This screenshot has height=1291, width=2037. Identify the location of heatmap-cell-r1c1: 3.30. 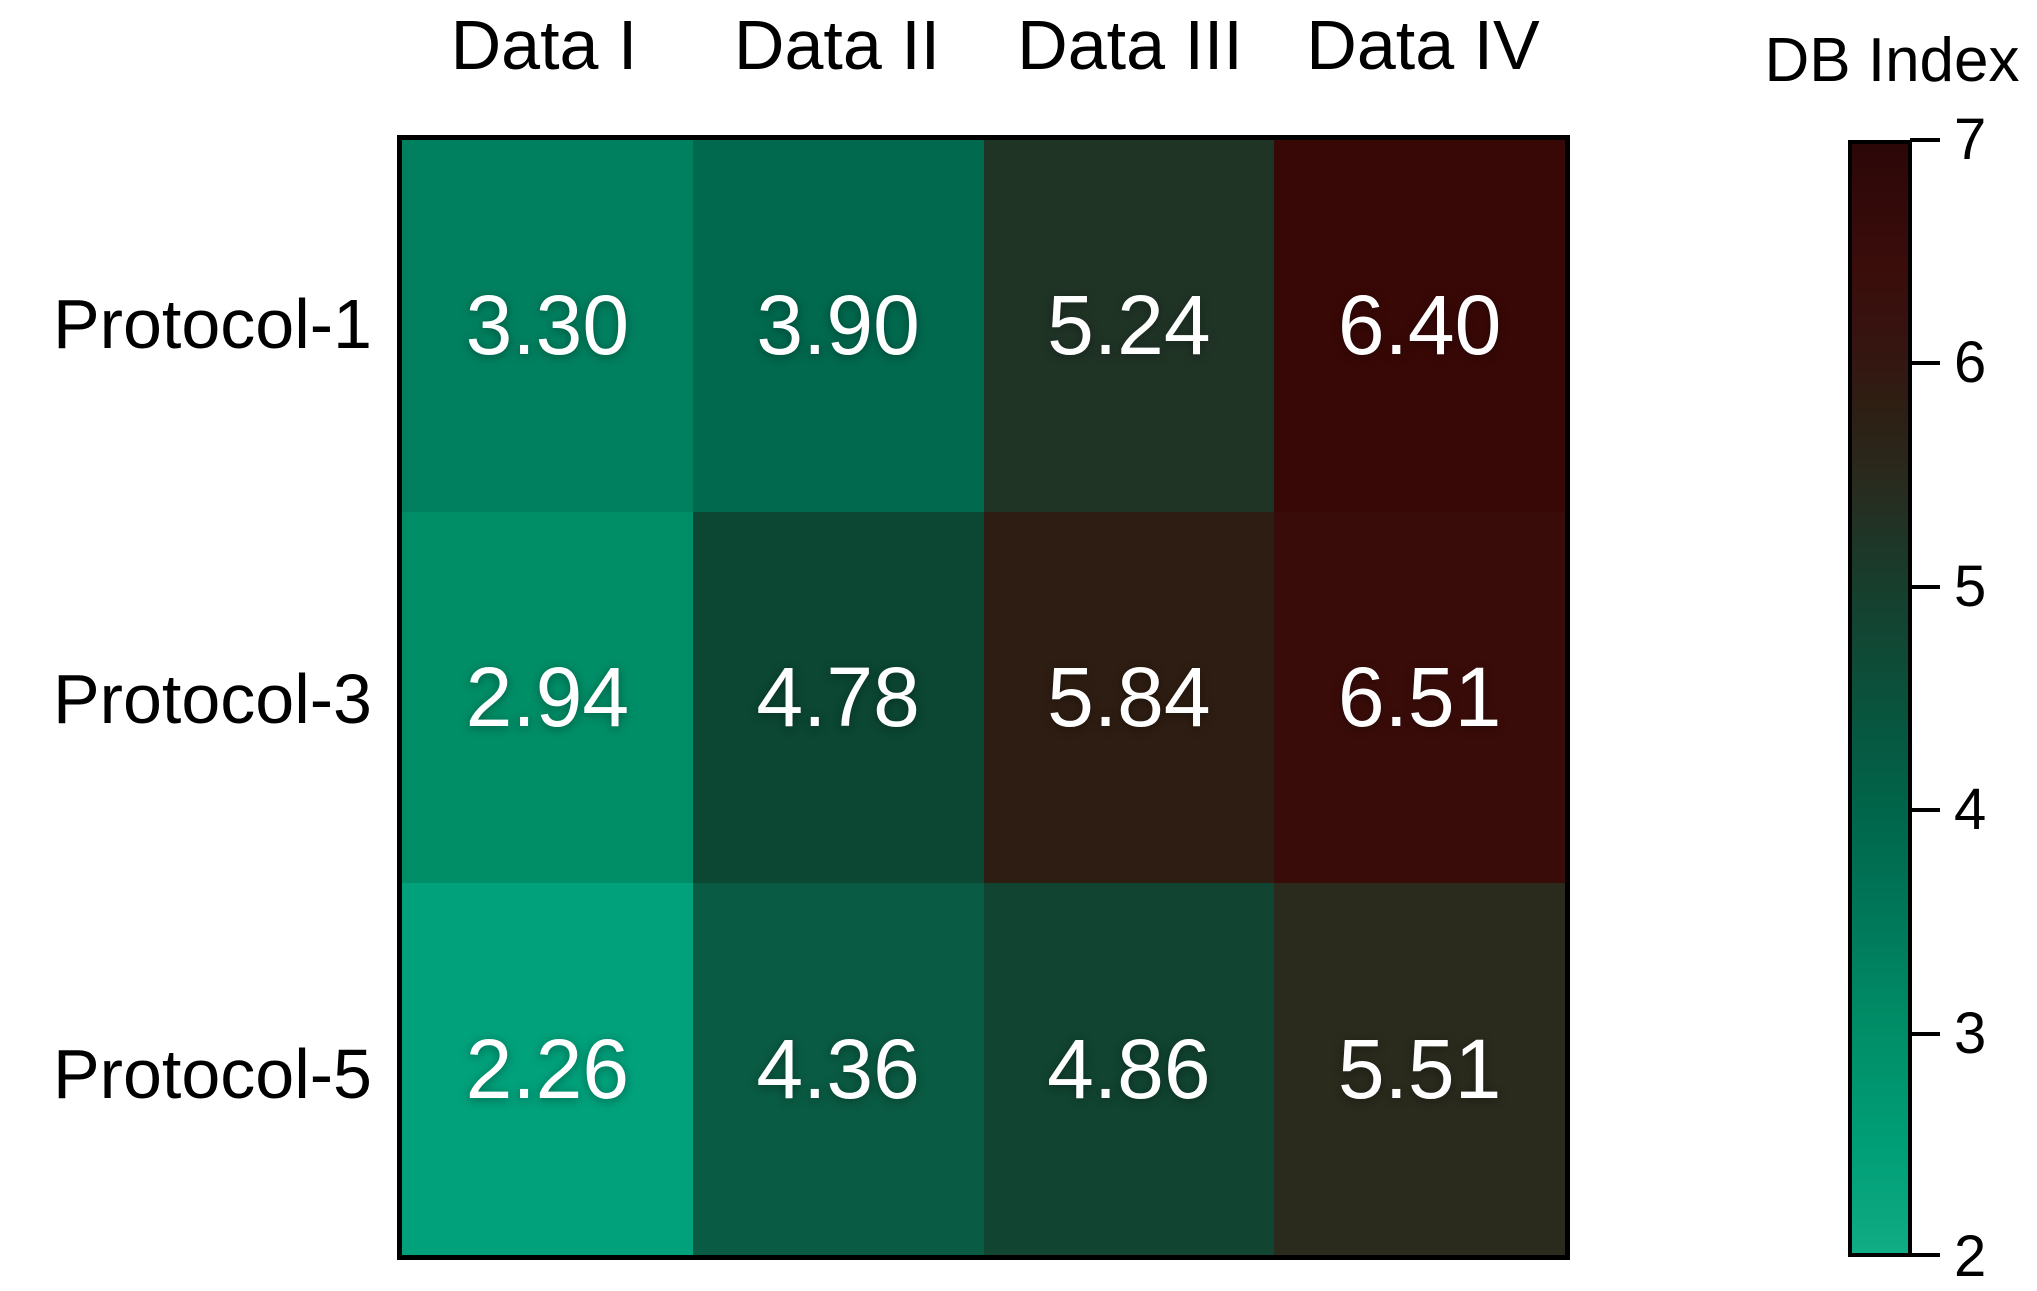
(547, 326).